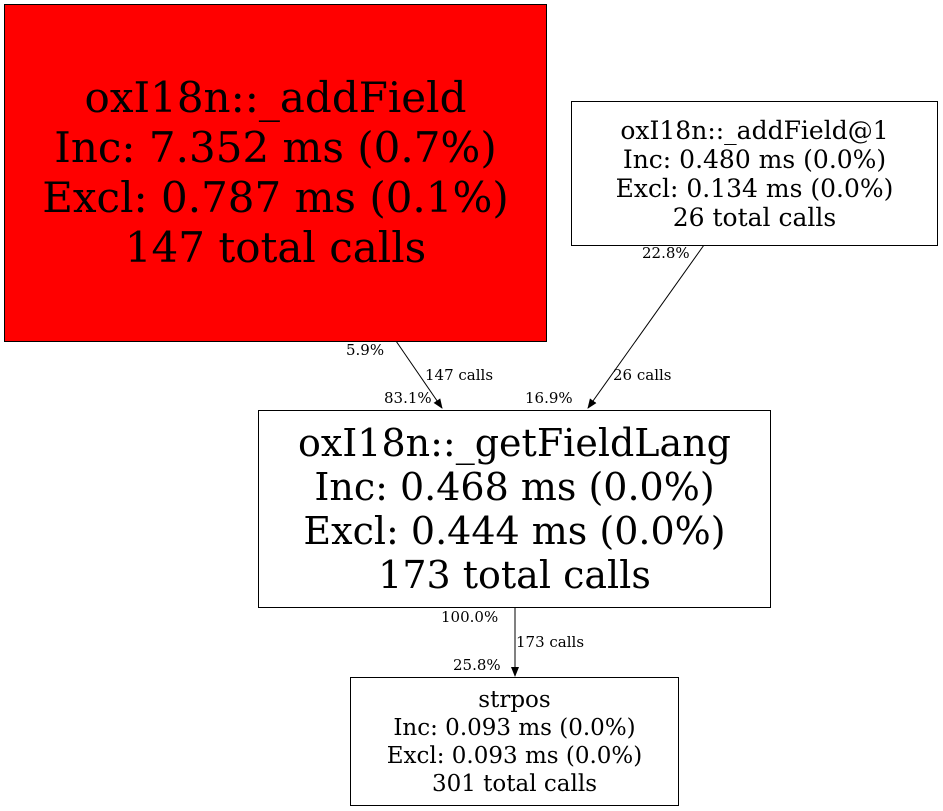 Image resolution: width=943 pixels, height=811 pixels. What do you see at coordinates (514, 487) in the screenshot?
I see `node-inc: Inc: 0.468 ms (0.0%)` at bounding box center [514, 487].